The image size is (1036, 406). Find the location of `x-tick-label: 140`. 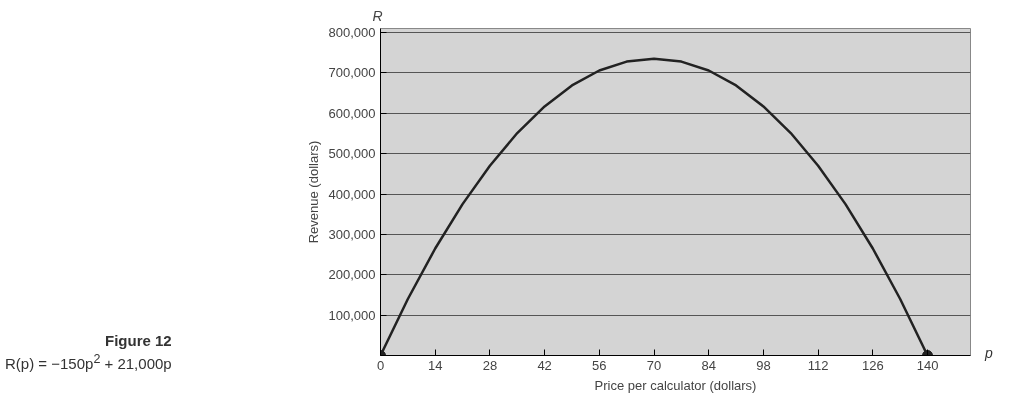

x-tick-label: 140 is located at coordinates (927, 365).